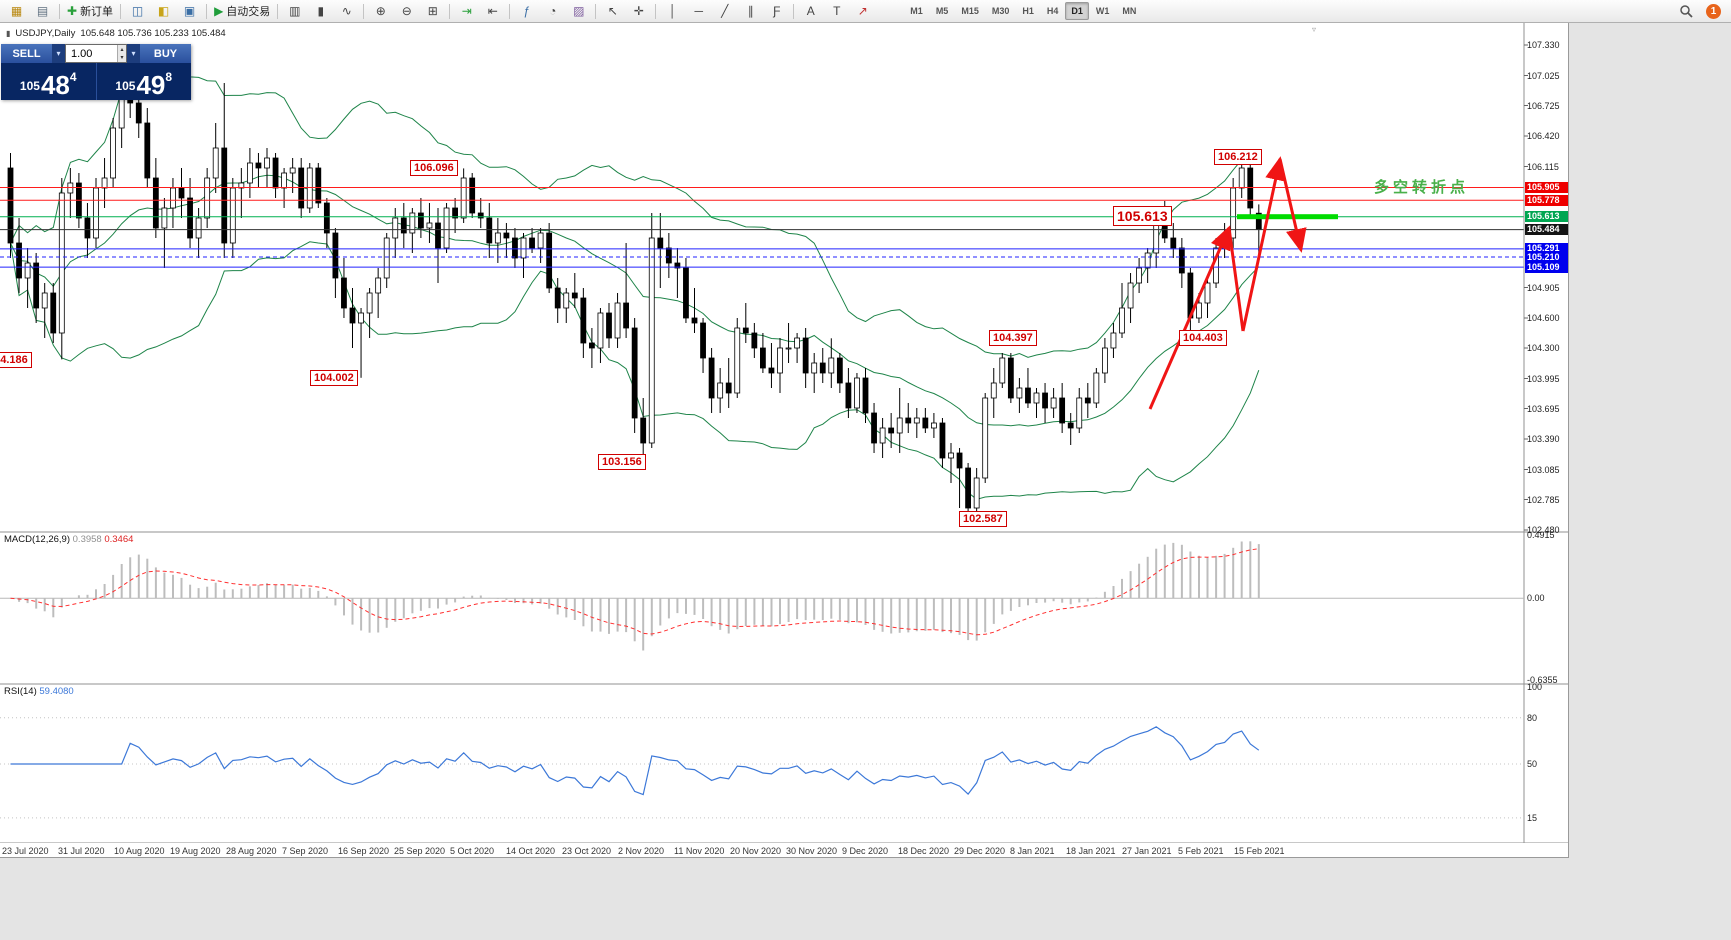  I want to click on text-button: A, so click(810, 11).